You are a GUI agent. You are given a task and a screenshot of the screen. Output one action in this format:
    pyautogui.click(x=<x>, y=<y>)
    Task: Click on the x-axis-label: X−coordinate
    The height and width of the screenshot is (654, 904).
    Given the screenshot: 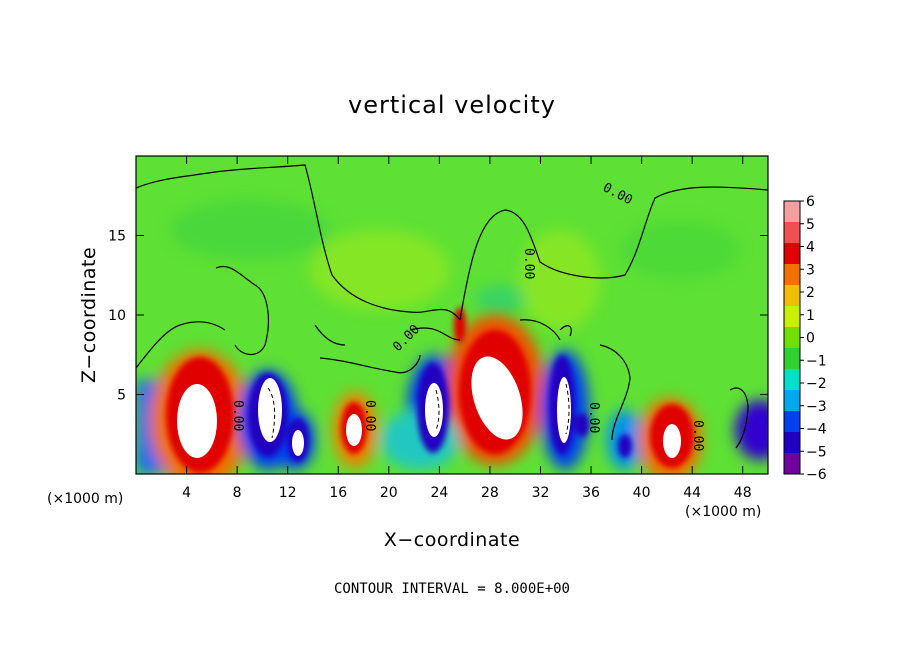 What is the action you would take?
    pyautogui.click(x=452, y=540)
    